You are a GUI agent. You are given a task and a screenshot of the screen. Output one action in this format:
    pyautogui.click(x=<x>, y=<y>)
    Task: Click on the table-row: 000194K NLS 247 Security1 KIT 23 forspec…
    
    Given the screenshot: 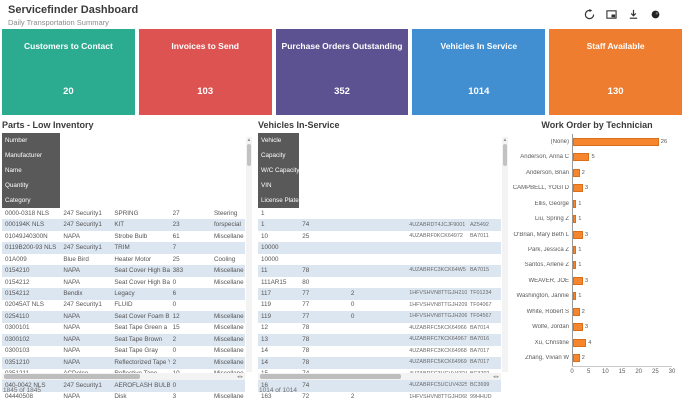 What is the action you would take?
    pyautogui.click(x=123, y=225)
    